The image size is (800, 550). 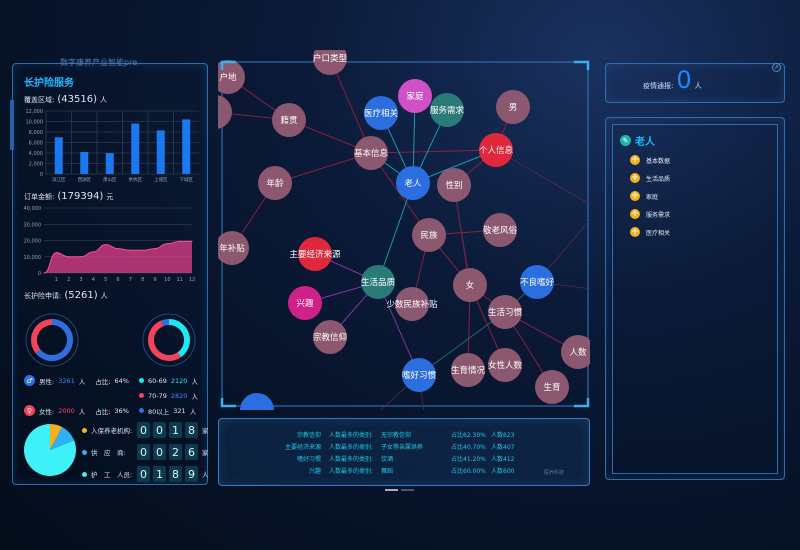 I want to click on orders-value: (179394), so click(x=80, y=196).